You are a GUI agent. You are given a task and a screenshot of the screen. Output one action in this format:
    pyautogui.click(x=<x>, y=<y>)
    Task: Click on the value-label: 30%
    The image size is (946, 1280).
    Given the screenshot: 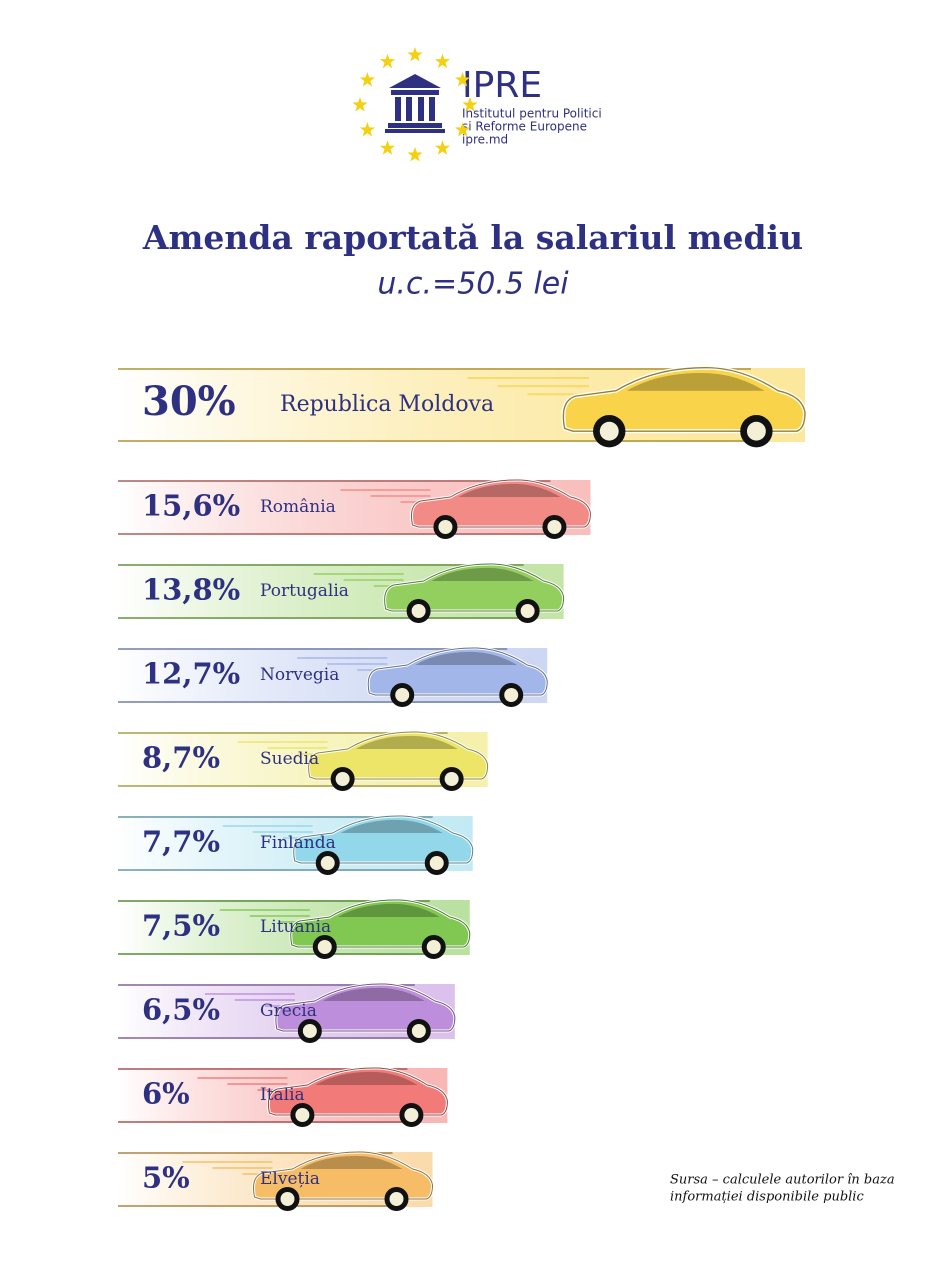 What is the action you would take?
    pyautogui.click(x=189, y=401)
    